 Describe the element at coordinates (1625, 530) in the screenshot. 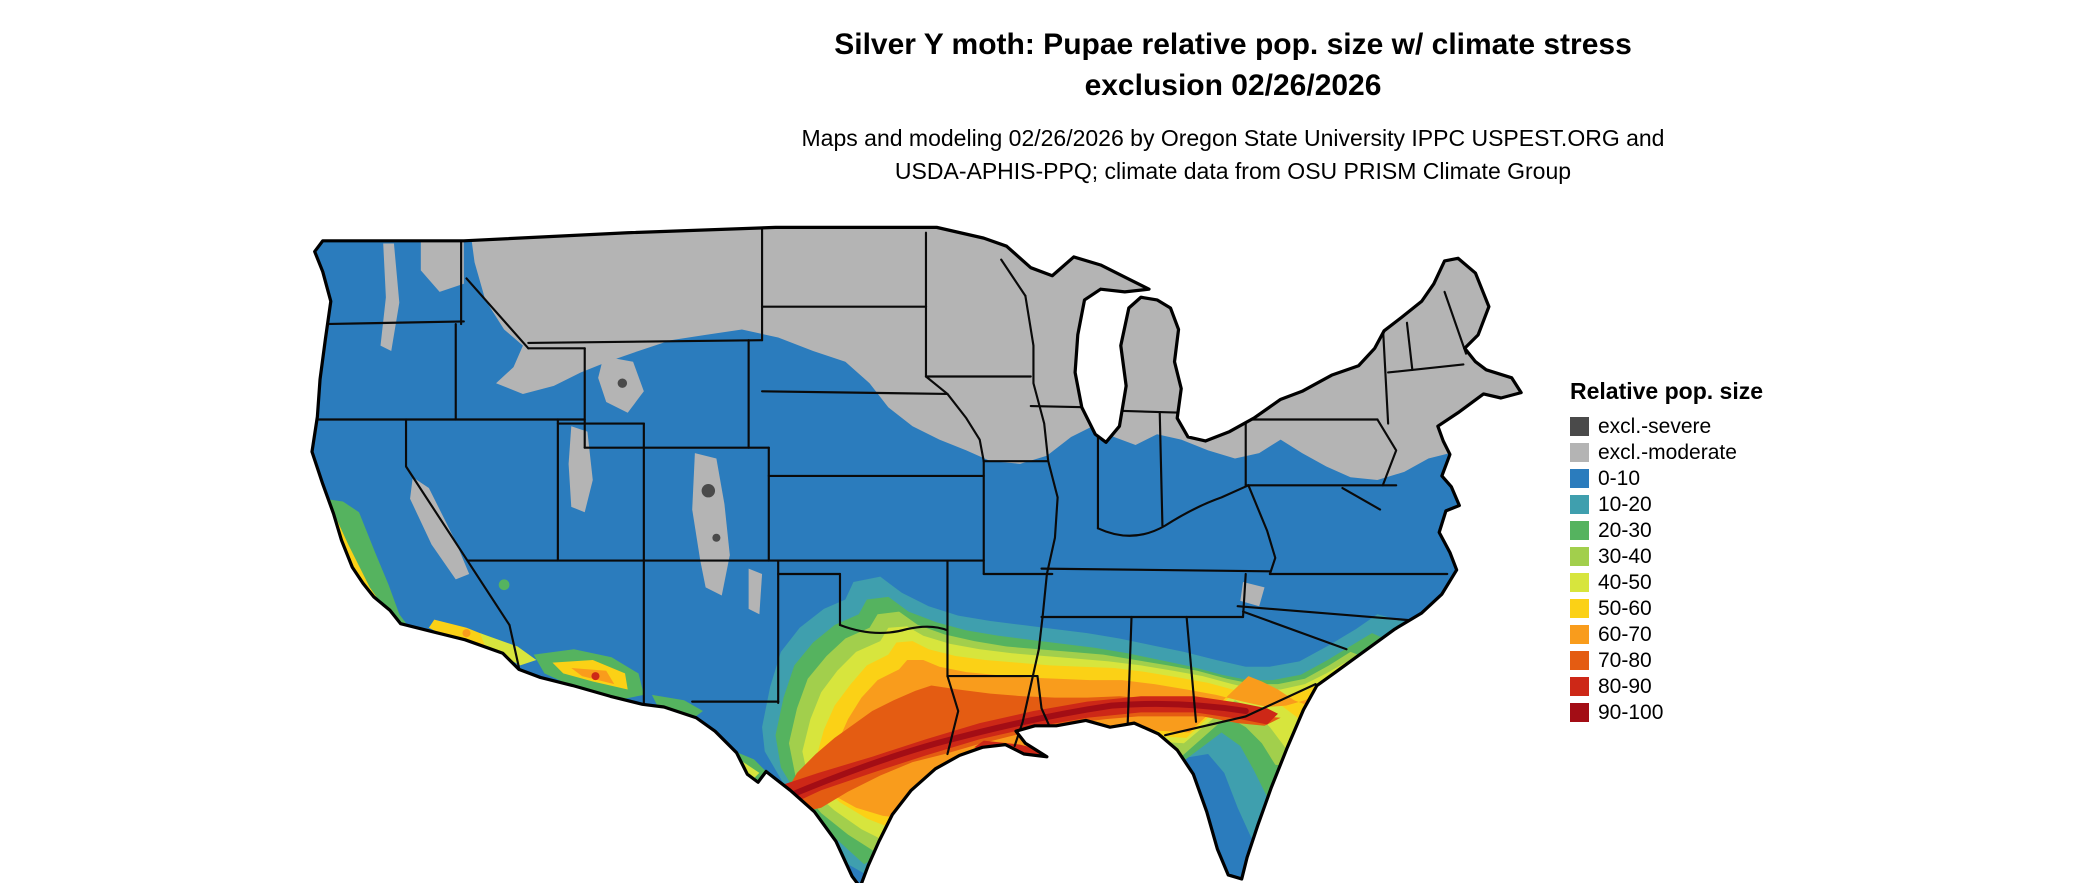

I see `legend-label: 20-30` at that location.